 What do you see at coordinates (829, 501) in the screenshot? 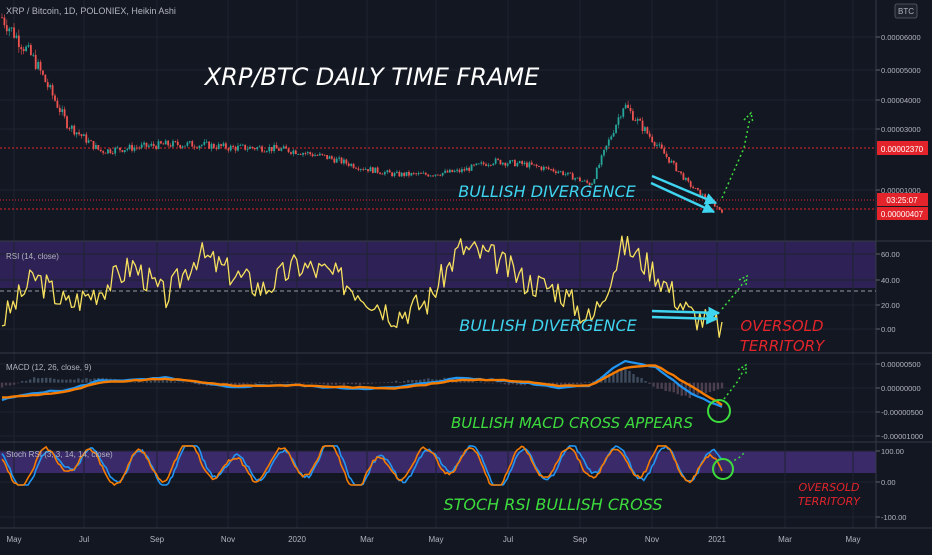
I see `stoch-oversold-label-2: TERRITORY` at bounding box center [829, 501].